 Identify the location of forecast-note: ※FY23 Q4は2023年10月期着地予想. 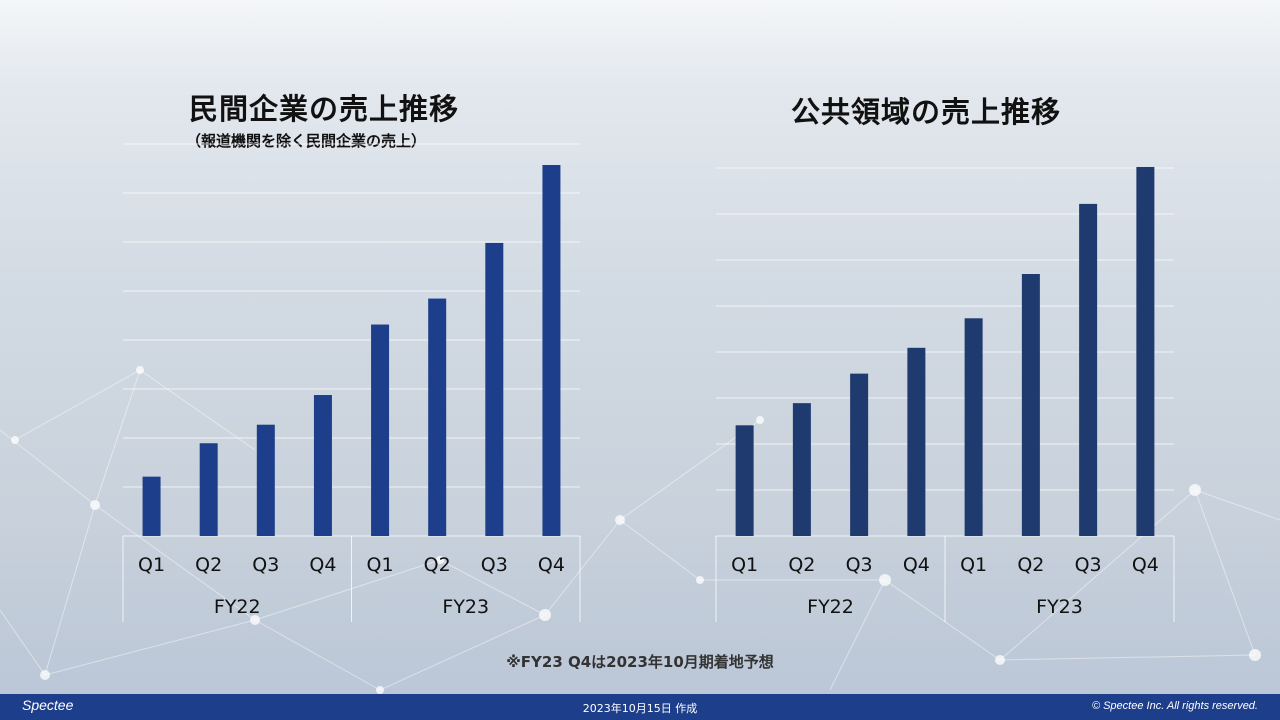
(640, 662).